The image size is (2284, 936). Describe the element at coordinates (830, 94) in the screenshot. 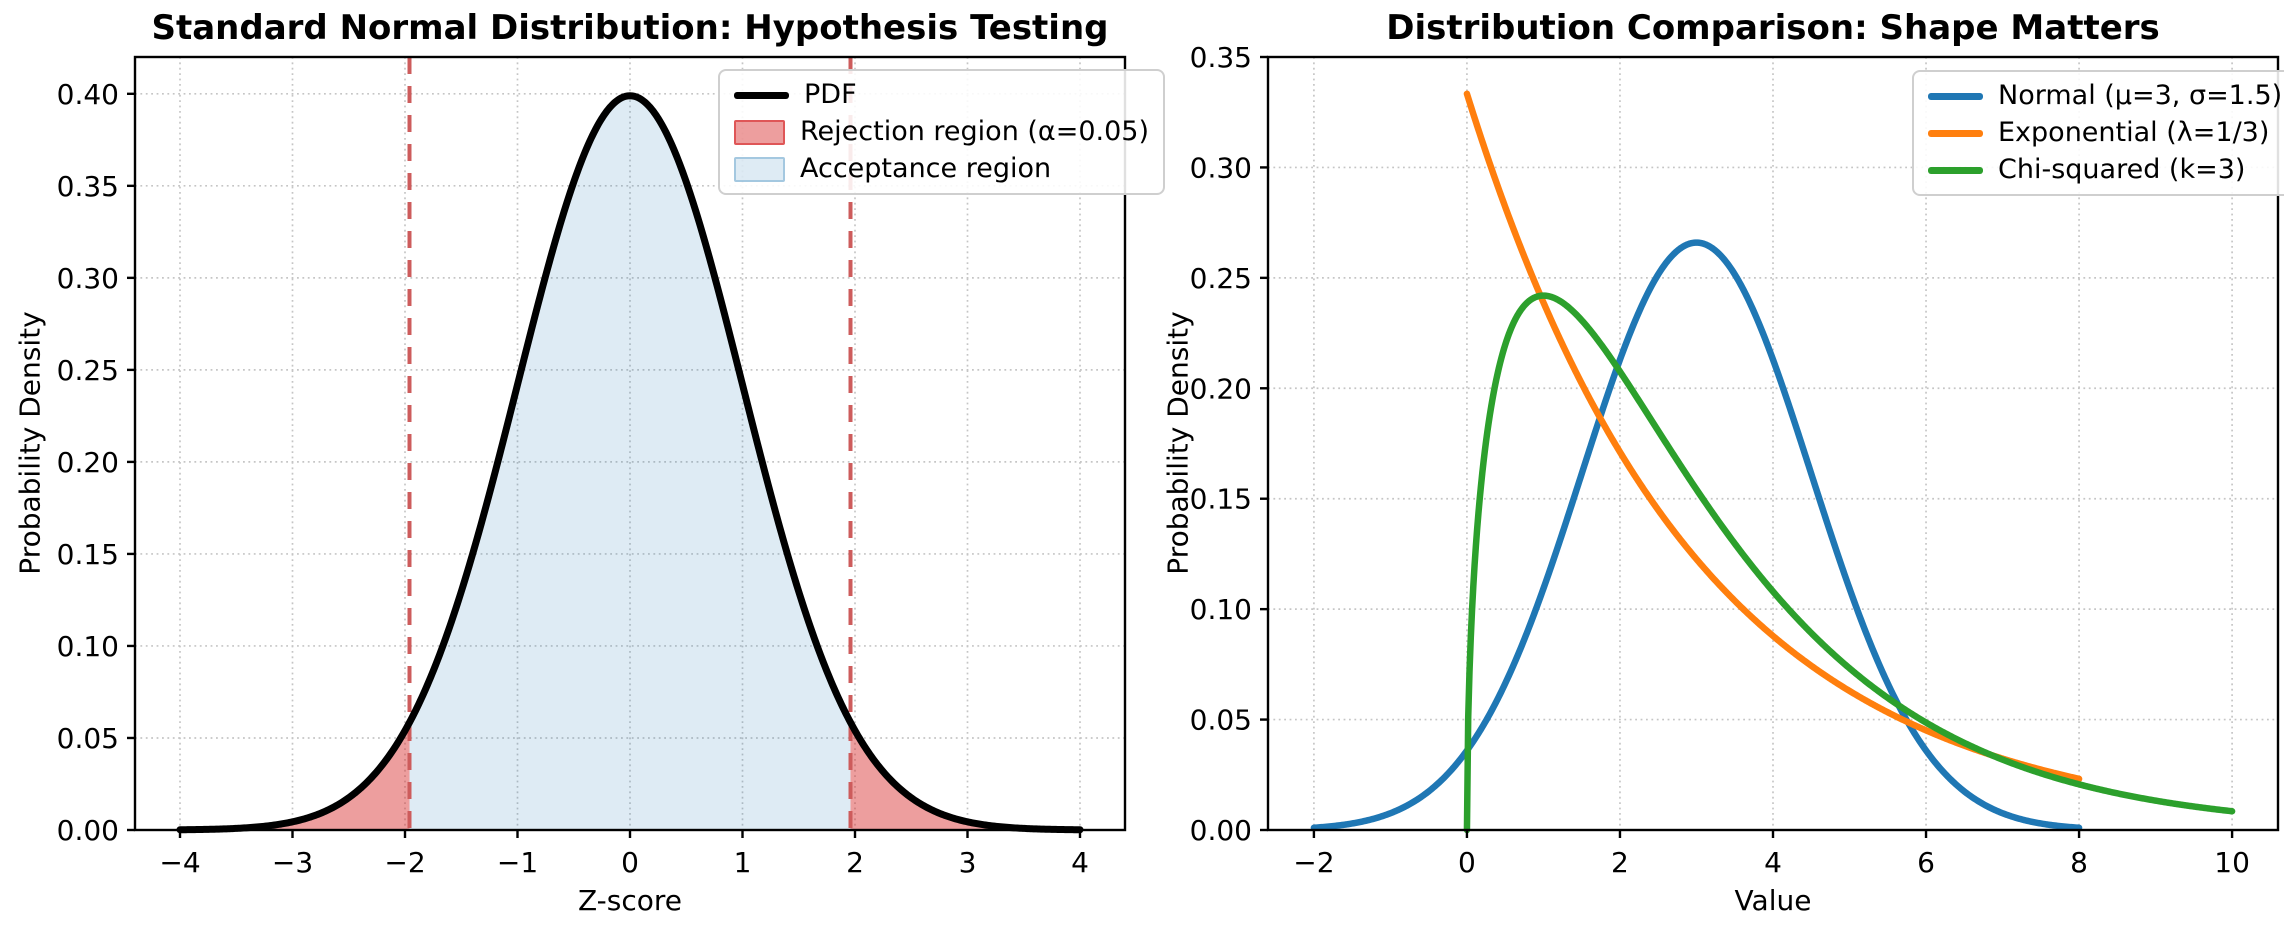

I see `legend-item-label: PDF` at that location.